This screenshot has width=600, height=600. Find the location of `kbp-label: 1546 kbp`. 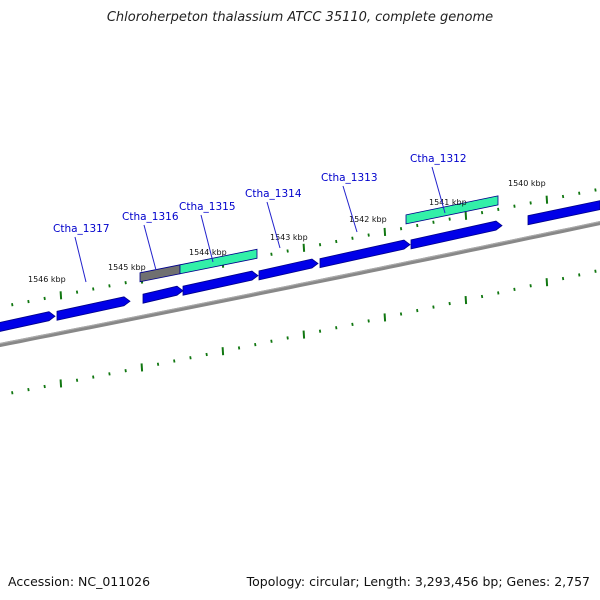

kbp-label: 1546 kbp is located at coordinates (47, 279).